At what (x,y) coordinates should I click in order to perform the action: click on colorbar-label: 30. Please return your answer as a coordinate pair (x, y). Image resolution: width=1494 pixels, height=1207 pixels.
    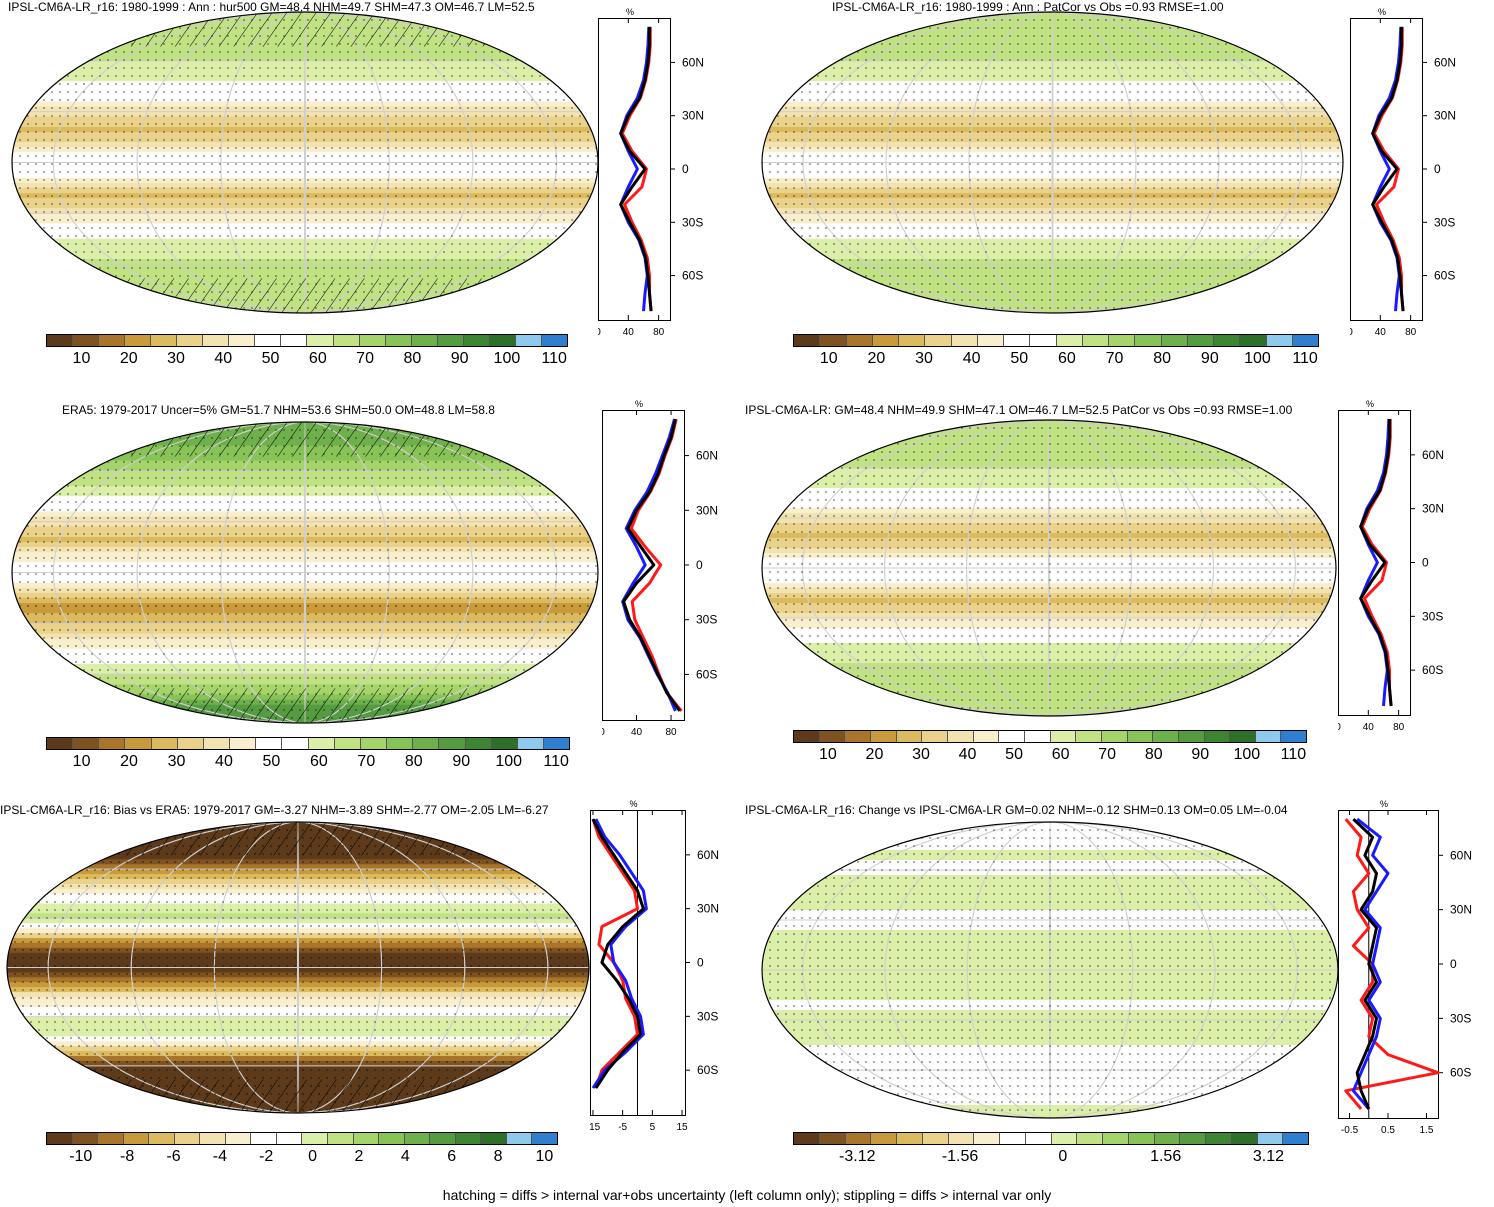
    Looking at the image, I should click on (176, 761).